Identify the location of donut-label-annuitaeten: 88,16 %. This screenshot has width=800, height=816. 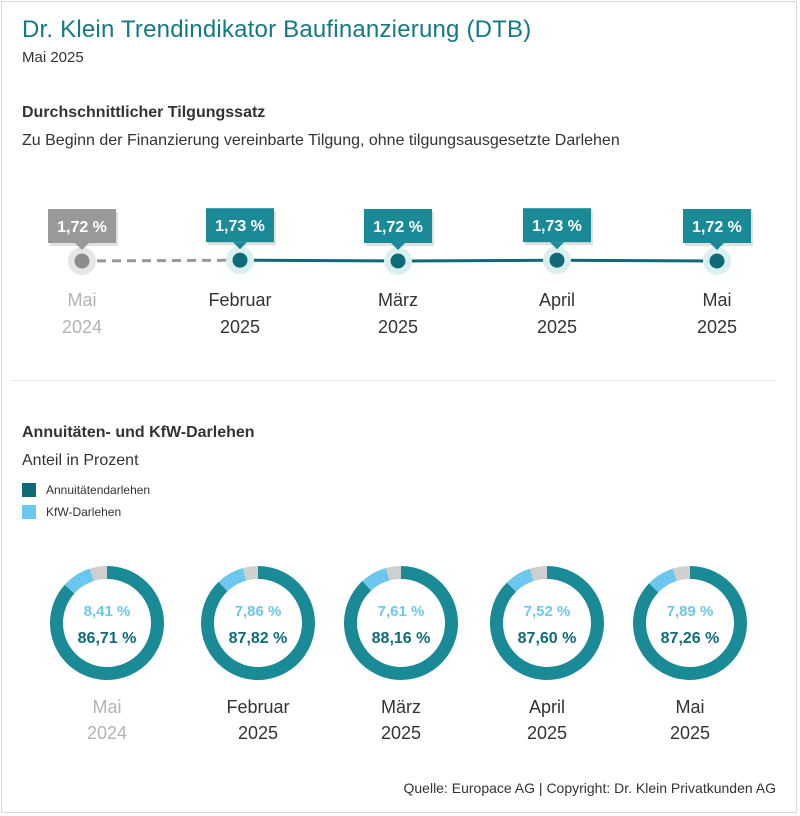
(401, 638).